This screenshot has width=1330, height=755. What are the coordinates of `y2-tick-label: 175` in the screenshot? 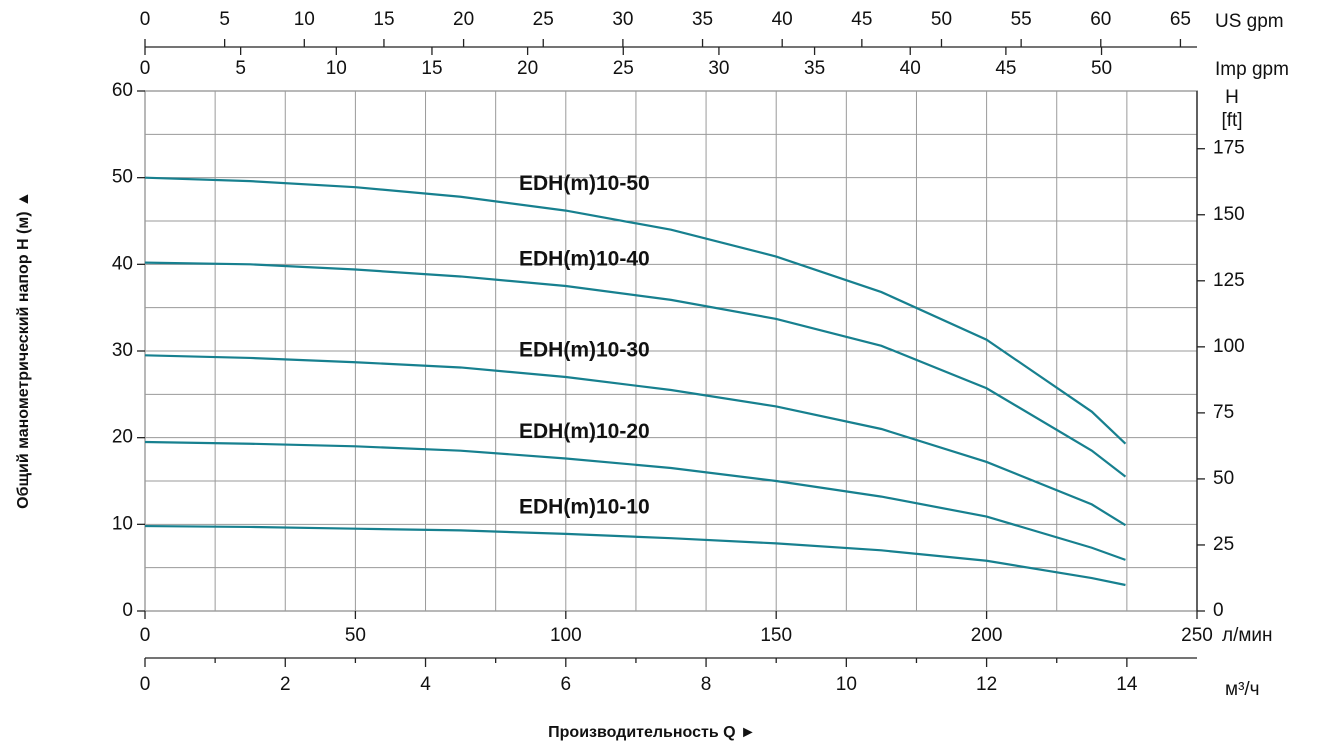 It's located at (1229, 148).